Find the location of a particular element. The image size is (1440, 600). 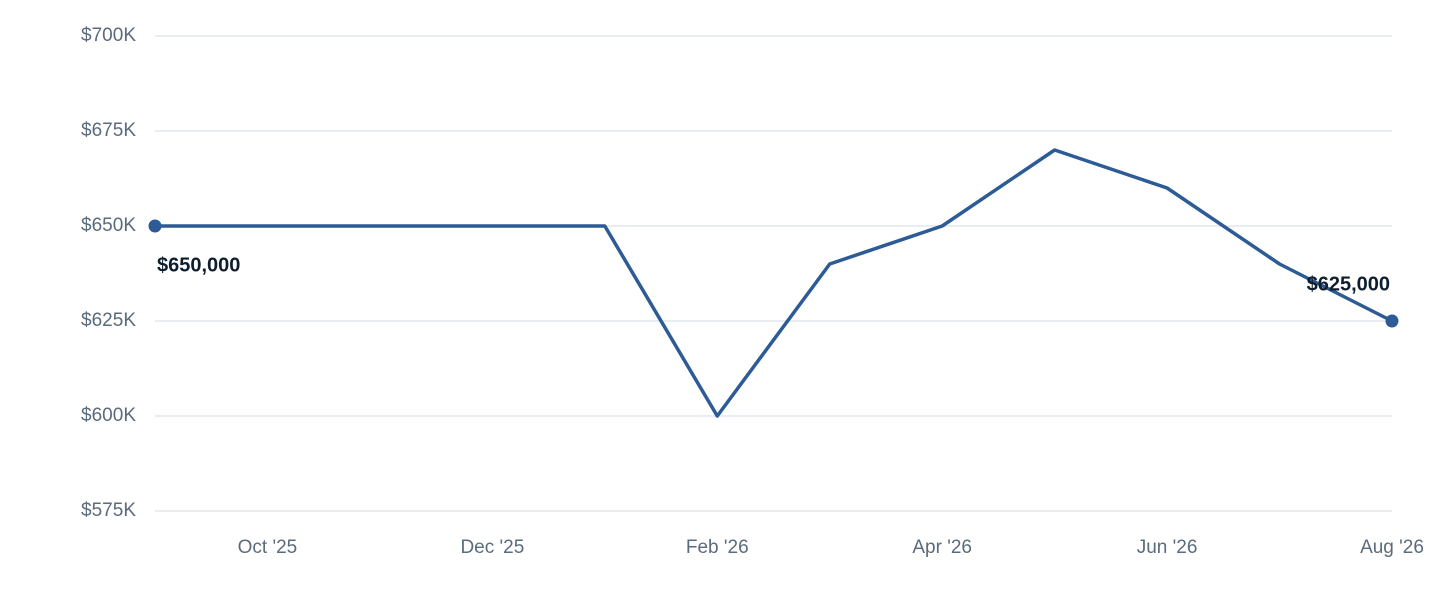

x-tick-label: Oct '25 is located at coordinates (268, 547).